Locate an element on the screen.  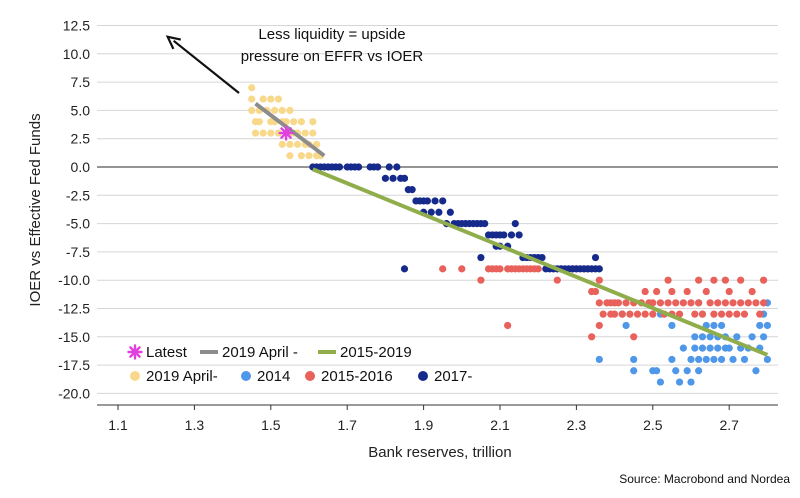
x-tick-label: 1.1 is located at coordinates (118, 425).